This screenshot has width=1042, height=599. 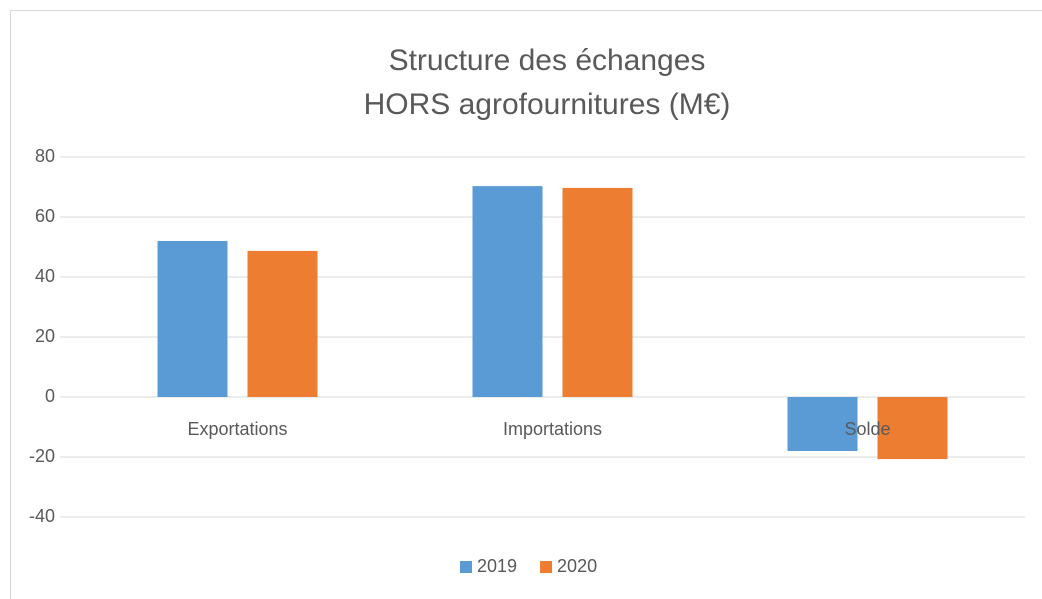 I want to click on chart-title: Structure des échanges, so click(x=547, y=60).